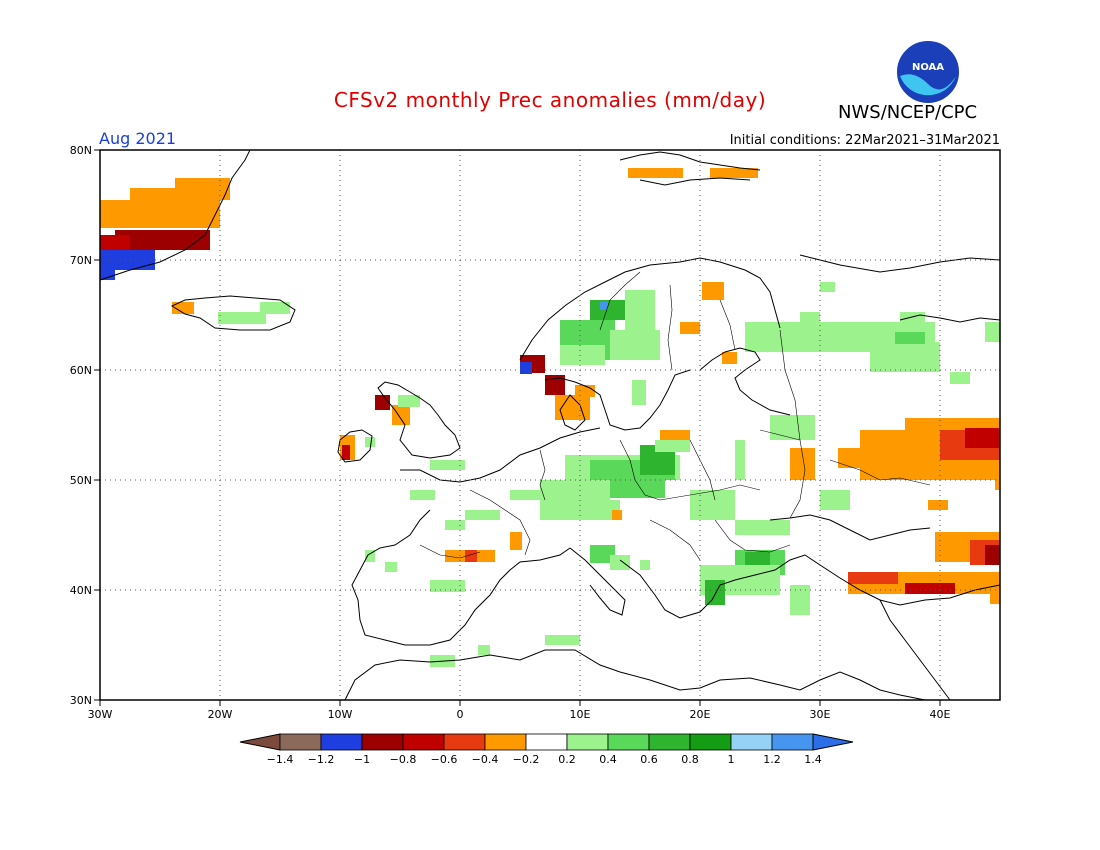  I want to click on lat-label-40n: 40N, so click(81, 590).